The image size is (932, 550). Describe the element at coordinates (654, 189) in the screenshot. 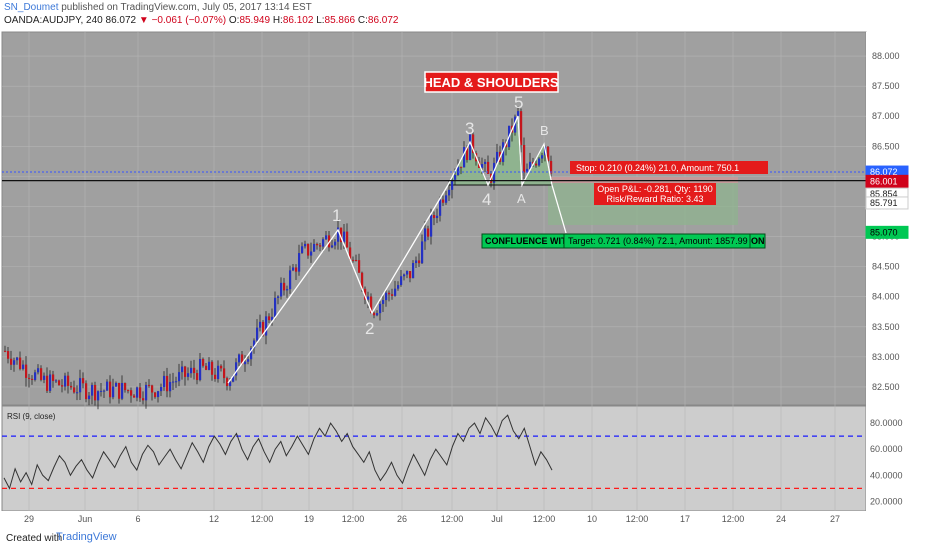

I see `pnl-text: Open P&L: -0.281, Qty: 1190` at that location.